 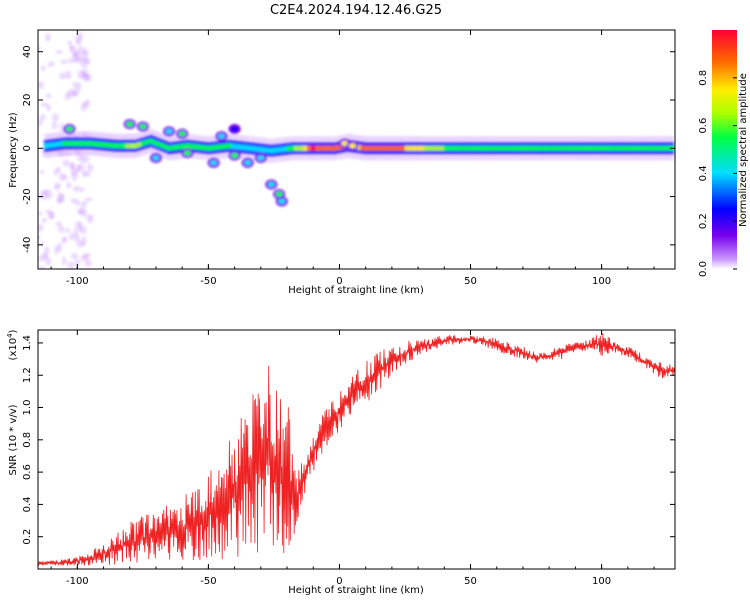 What do you see at coordinates (703, 221) in the screenshot?
I see `colorbar-tick-label: 0.2` at bounding box center [703, 221].